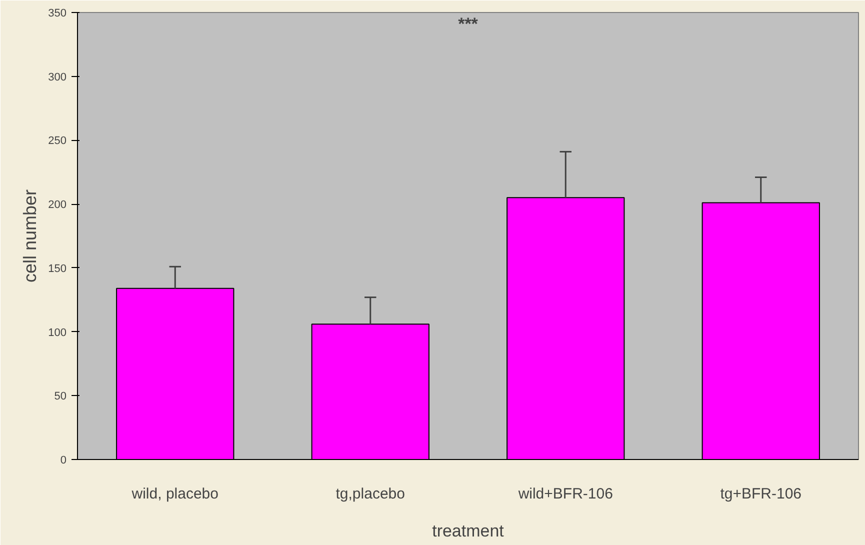  I want to click on y-tick-label: 50, so click(60, 396).